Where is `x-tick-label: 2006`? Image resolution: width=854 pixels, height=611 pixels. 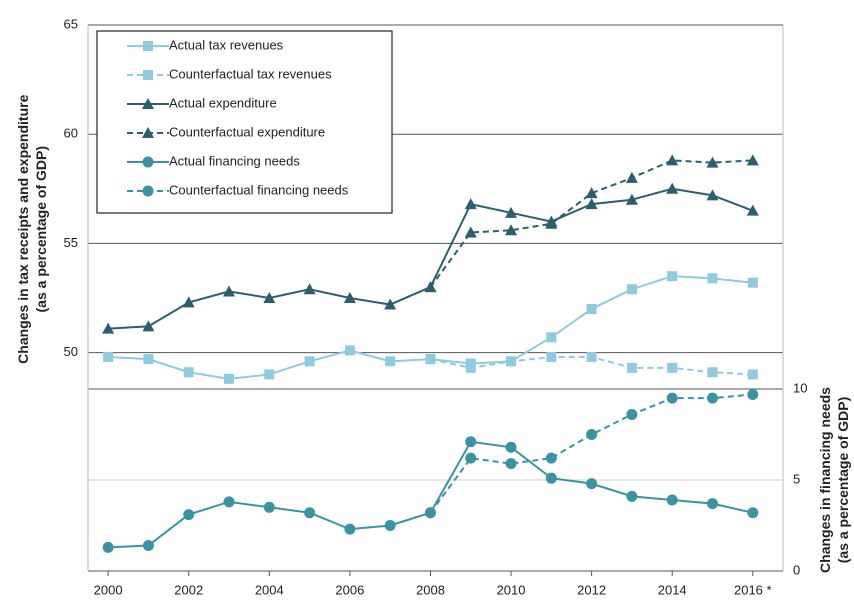 x-tick-label: 2006 is located at coordinates (349, 589).